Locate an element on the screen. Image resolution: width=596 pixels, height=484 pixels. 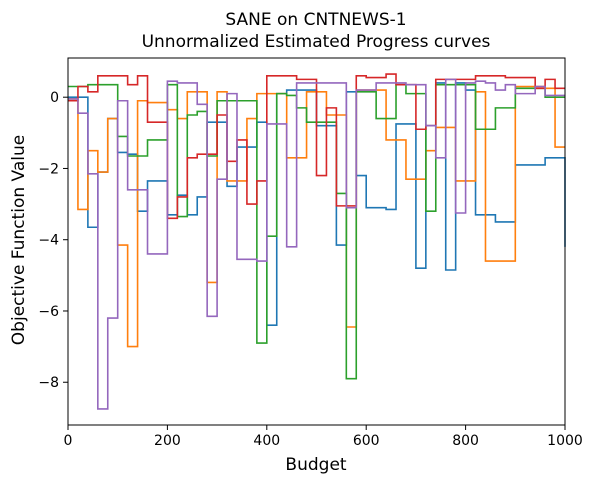
y-tick-label: −8 is located at coordinates (48, 383).